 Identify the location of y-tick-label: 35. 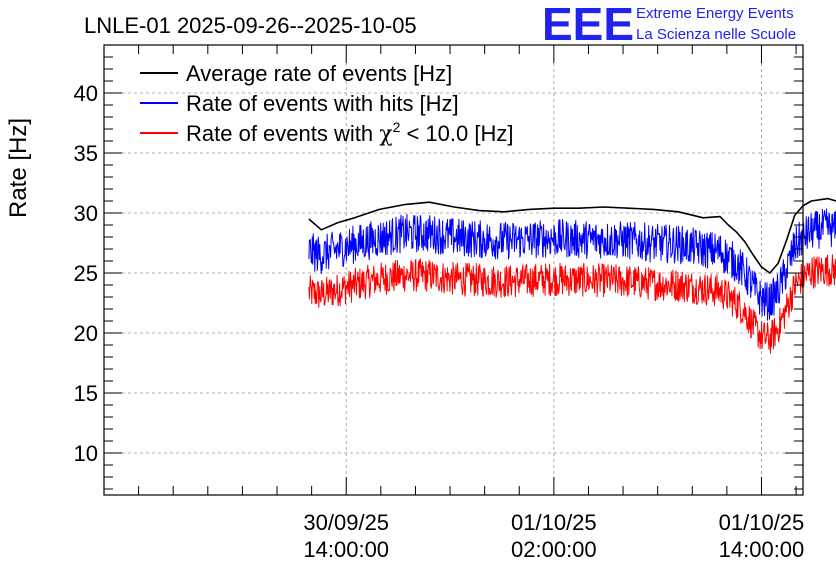
(86, 153).